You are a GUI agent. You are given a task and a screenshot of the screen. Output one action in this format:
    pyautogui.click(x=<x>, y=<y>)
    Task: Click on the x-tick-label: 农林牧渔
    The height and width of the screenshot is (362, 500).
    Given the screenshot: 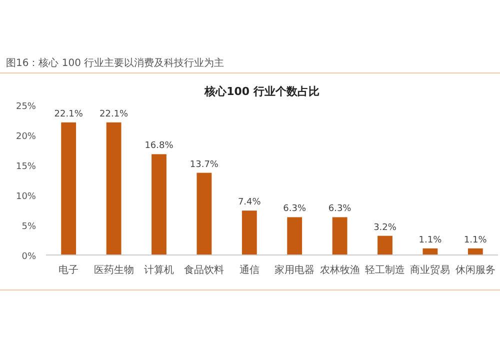 What is the action you would take?
    pyautogui.click(x=340, y=270)
    